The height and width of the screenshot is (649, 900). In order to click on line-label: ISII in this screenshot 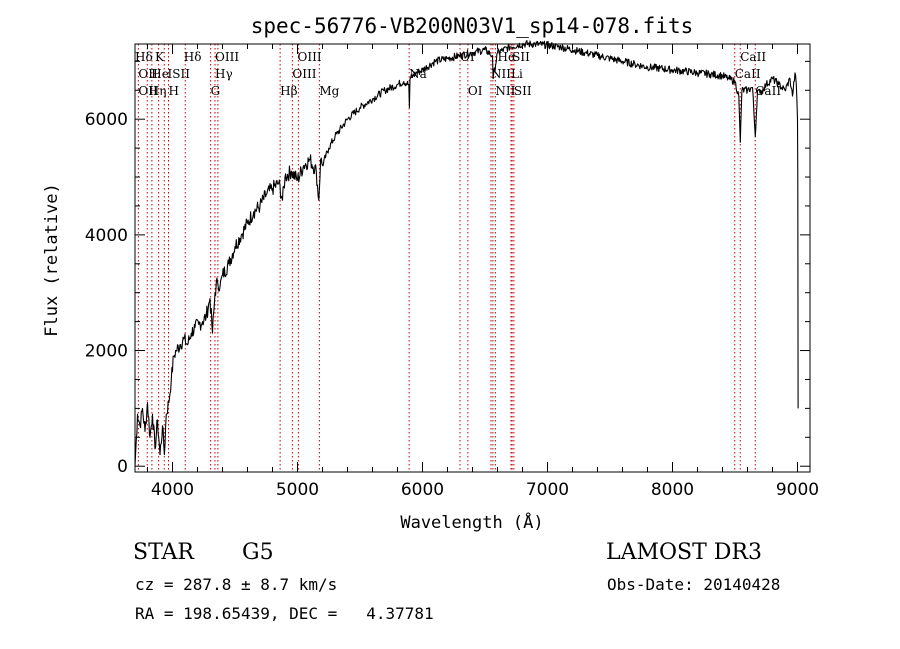, I will do `click(179, 74)`.